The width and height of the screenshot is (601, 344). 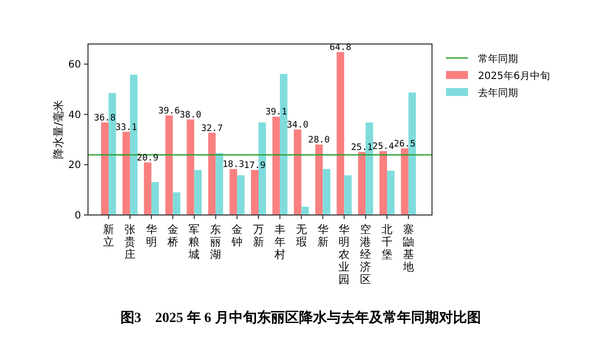 I want to click on x-tick-label: 华新, so click(x=322, y=235).